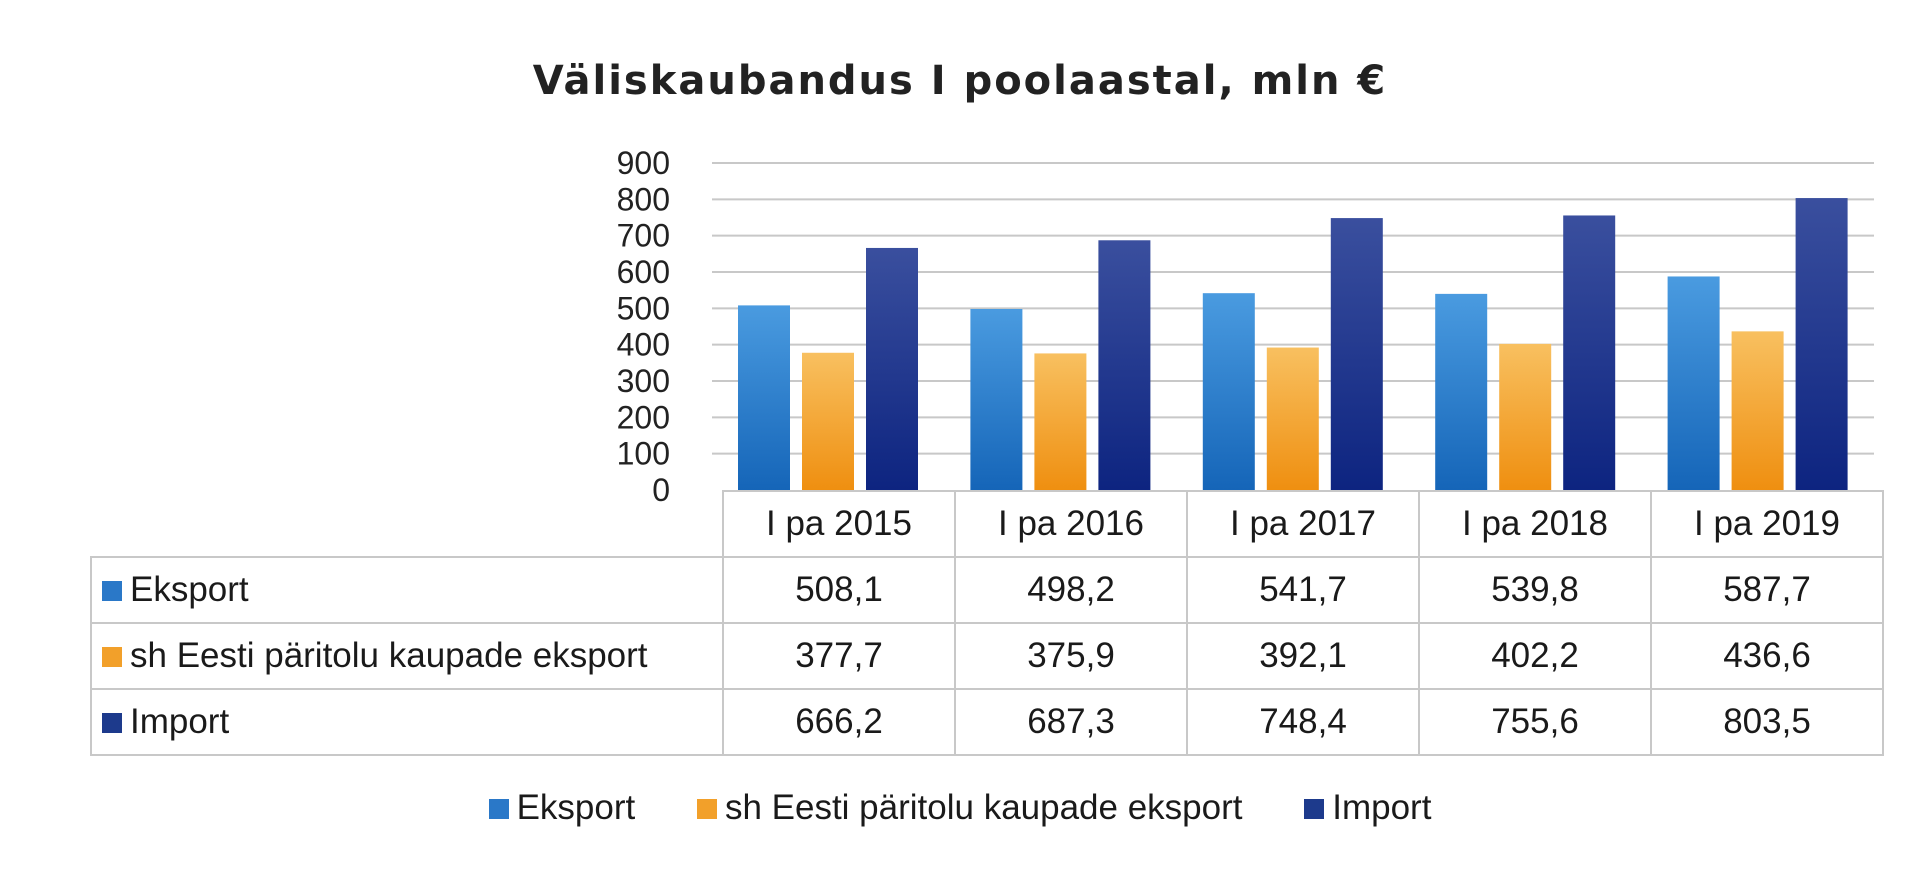 This screenshot has height=873, width=1920. Describe the element at coordinates (643, 199) in the screenshot. I see `y-tick-label: 800` at that location.